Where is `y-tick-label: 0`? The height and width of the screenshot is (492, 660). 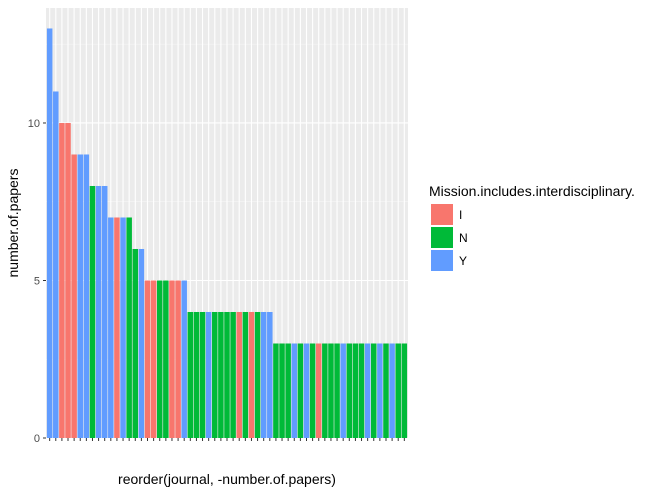
y-tick-label: 0 is located at coordinates (37, 439).